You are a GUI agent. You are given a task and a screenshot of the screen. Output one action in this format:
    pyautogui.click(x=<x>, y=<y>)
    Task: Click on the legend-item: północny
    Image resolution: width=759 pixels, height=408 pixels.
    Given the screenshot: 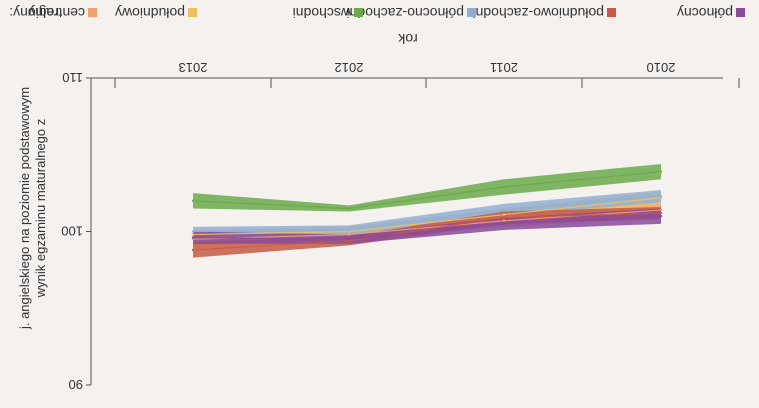 What is the action you would take?
    pyautogui.click(x=711, y=13)
    